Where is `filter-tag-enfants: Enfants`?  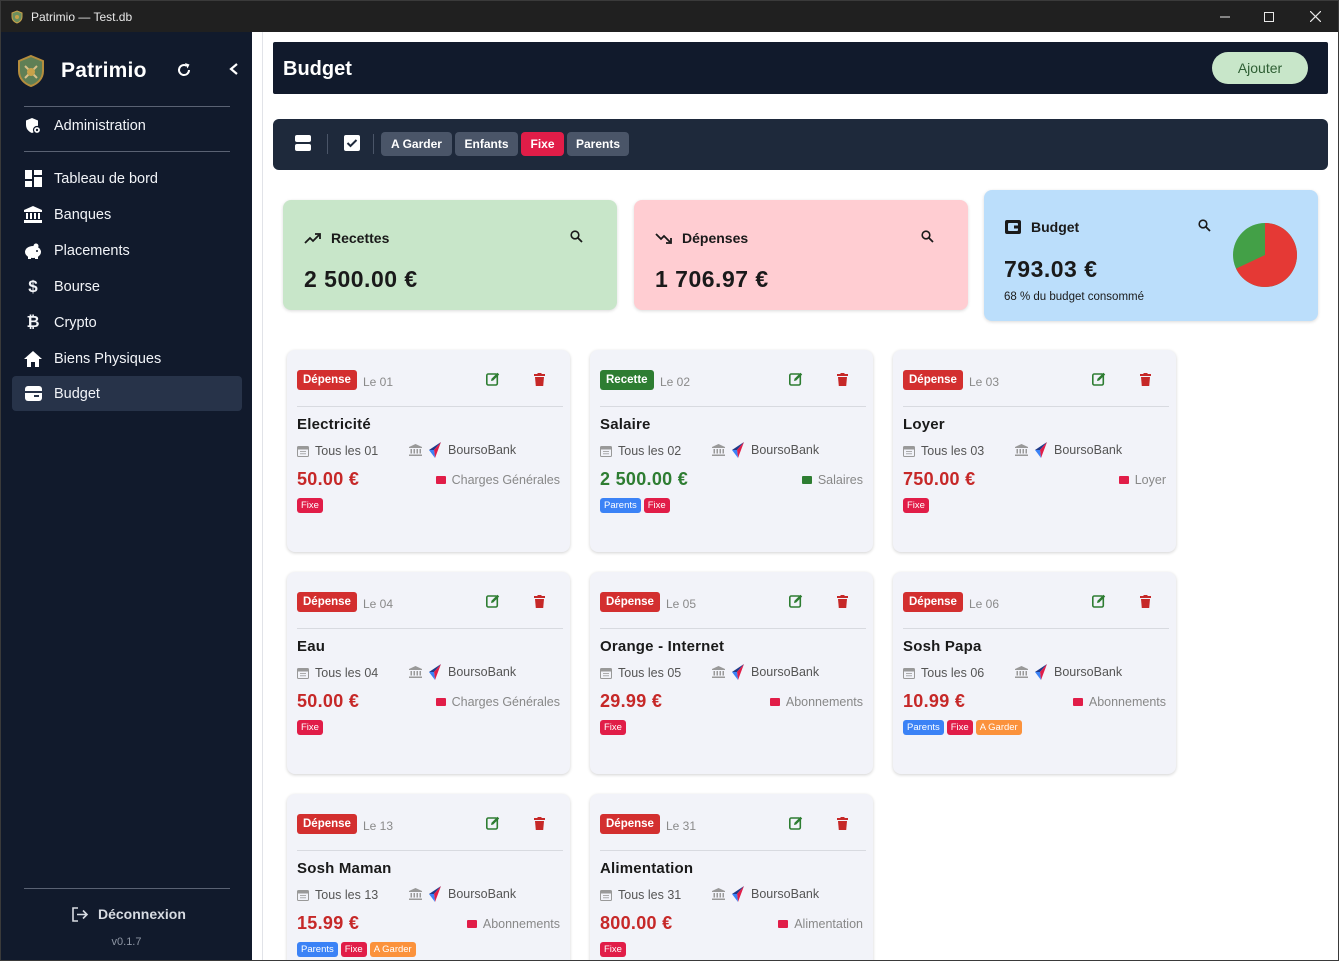 filter-tag-enfants: Enfants is located at coordinates (486, 144).